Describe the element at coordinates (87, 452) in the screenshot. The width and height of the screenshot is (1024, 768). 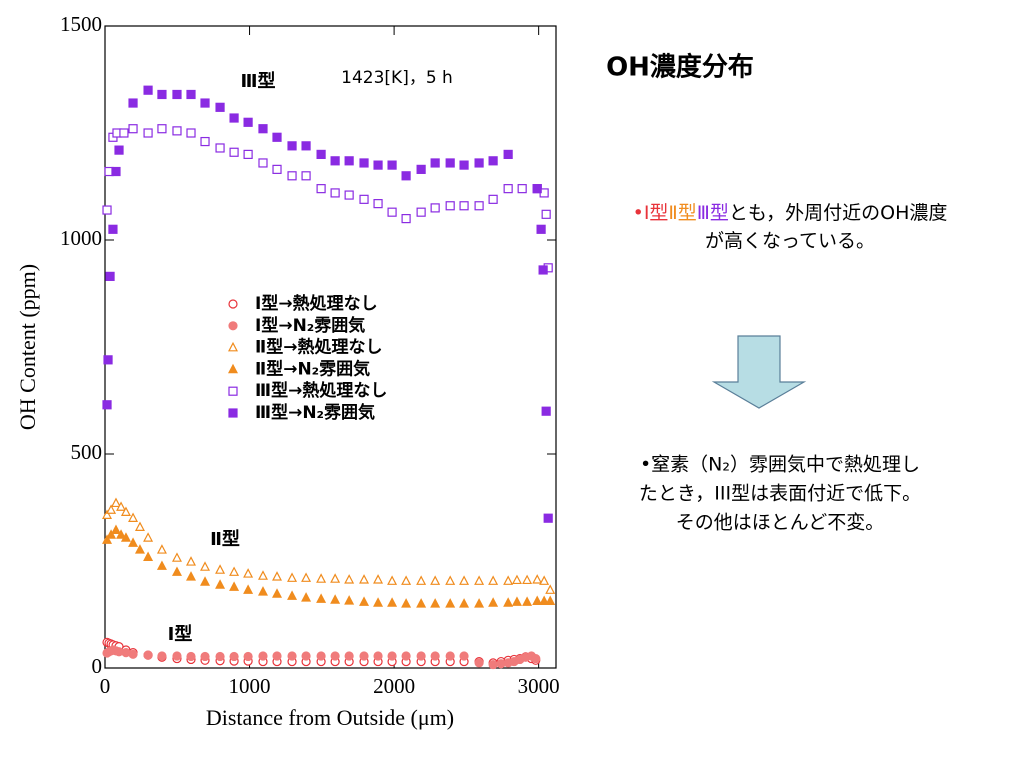
I see `y-tick-label: 500` at that location.